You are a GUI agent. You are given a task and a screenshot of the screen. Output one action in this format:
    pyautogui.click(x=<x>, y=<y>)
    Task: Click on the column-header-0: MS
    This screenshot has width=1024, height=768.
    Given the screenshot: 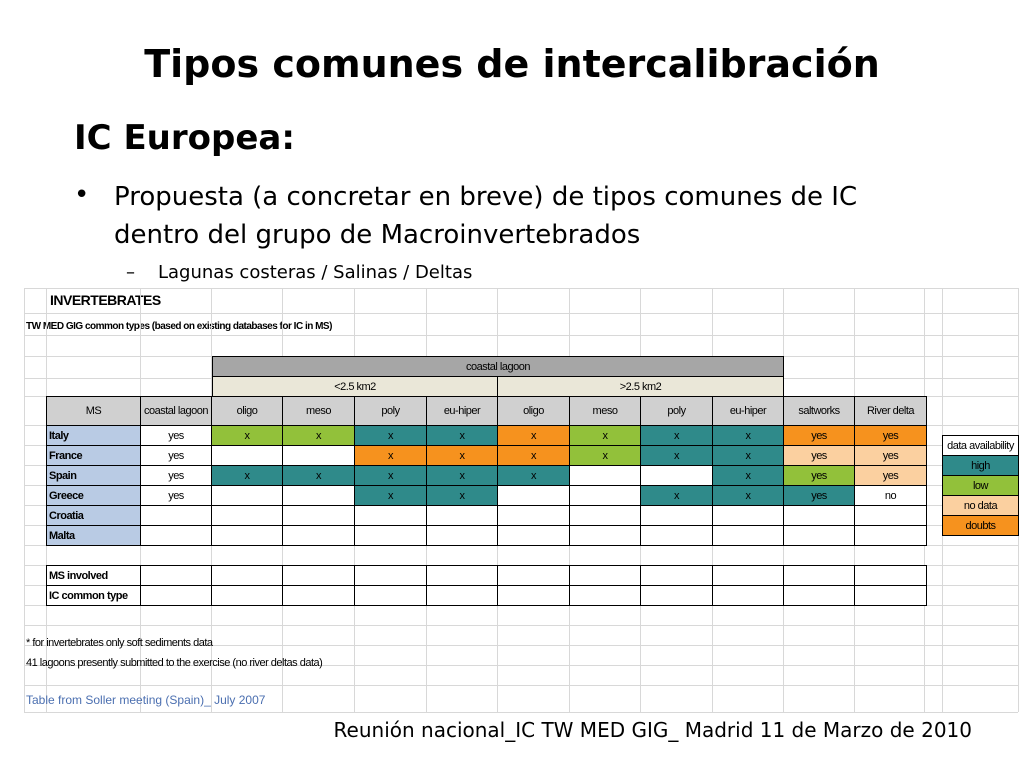 What is the action you would take?
    pyautogui.click(x=93, y=411)
    